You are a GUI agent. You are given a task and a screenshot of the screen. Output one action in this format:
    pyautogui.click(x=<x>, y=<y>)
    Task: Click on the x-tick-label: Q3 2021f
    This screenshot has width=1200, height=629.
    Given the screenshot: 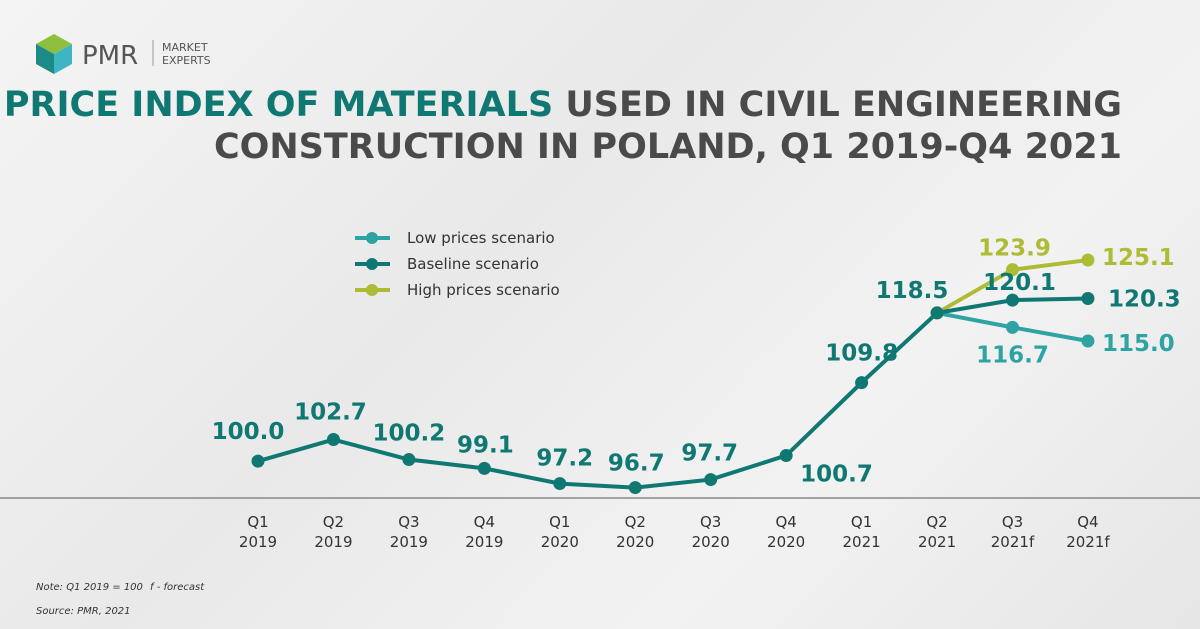 What is the action you would take?
    pyautogui.click(x=1012, y=532)
    